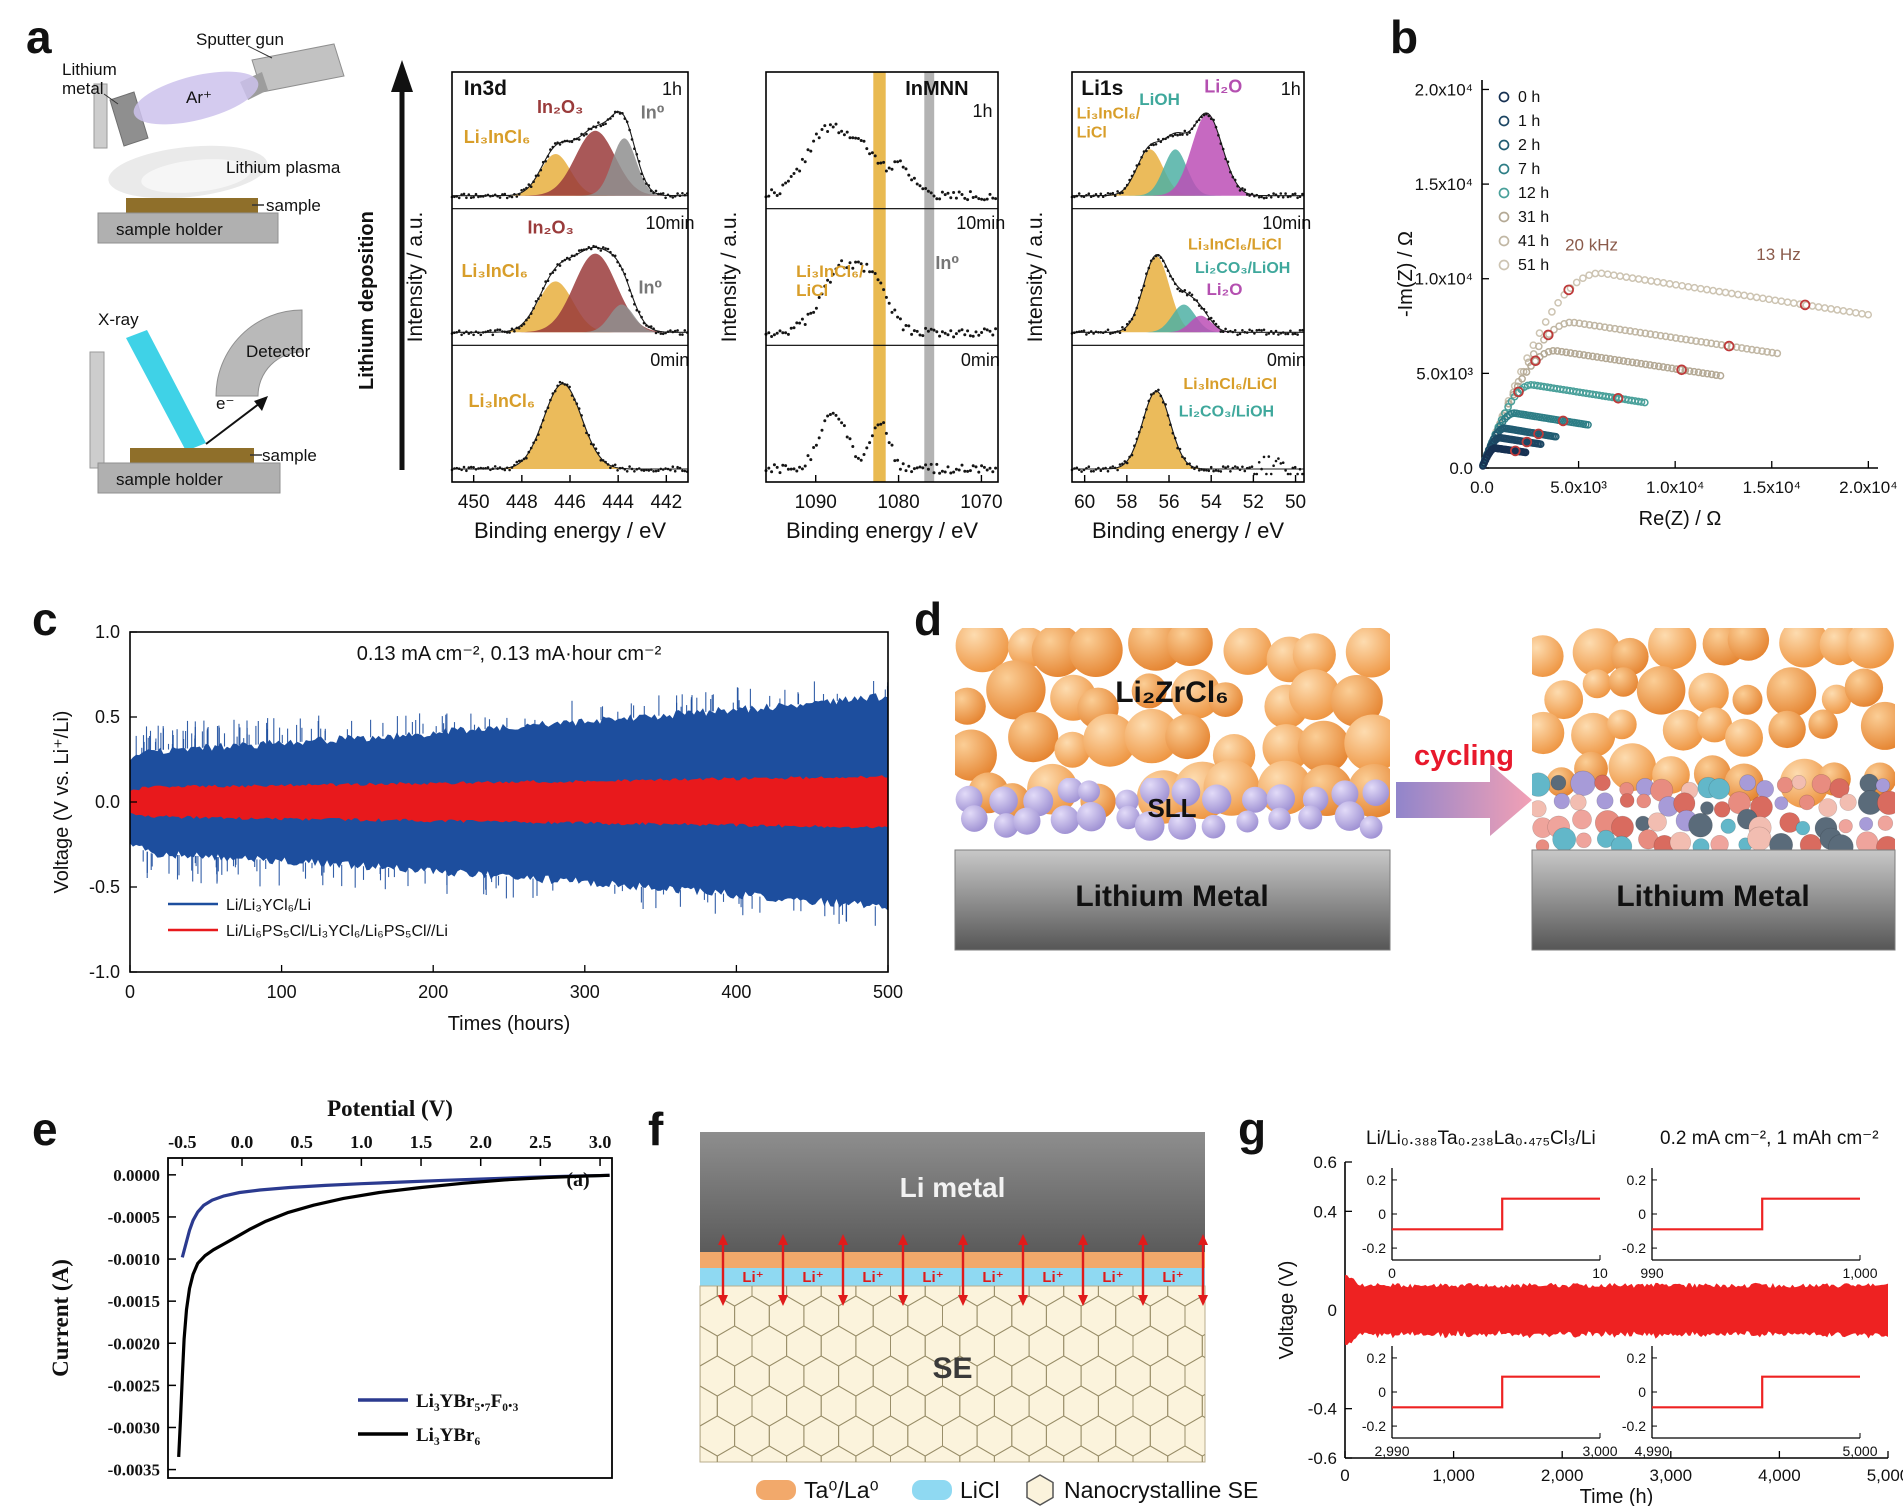 The image size is (1903, 1506). Describe the element at coordinates (1084, 502) in the screenshot. I see `chart-text: 60` at that location.